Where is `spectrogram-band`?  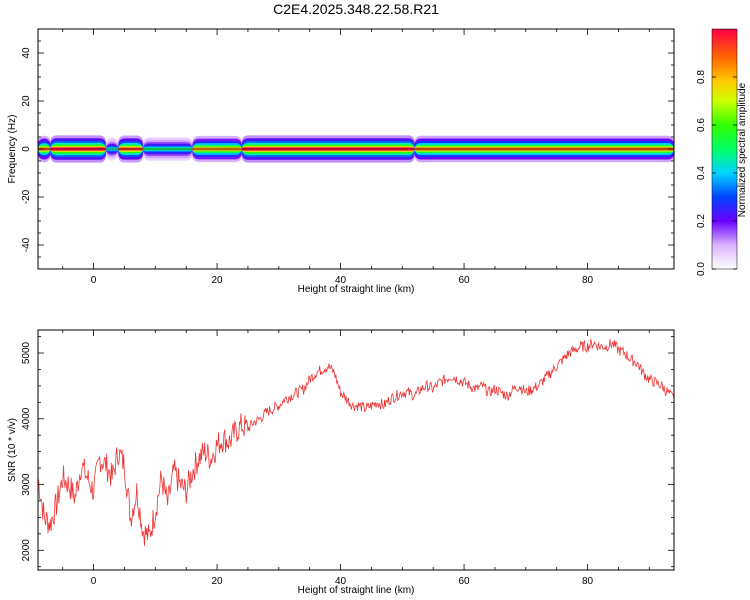 spectrogram-band is located at coordinates (356, 149).